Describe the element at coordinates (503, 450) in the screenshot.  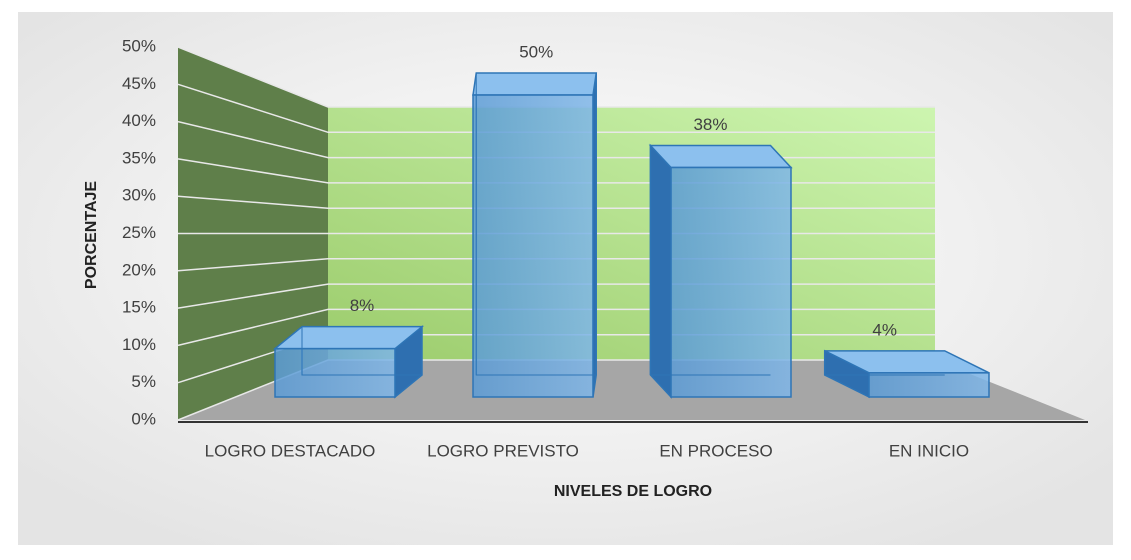
I see `x-tick-label: LOGRO PREVISTO` at that location.